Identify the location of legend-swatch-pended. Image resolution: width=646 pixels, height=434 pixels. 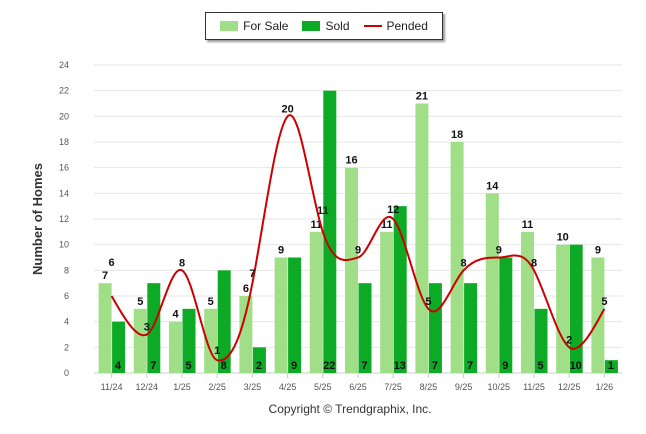
(372, 26).